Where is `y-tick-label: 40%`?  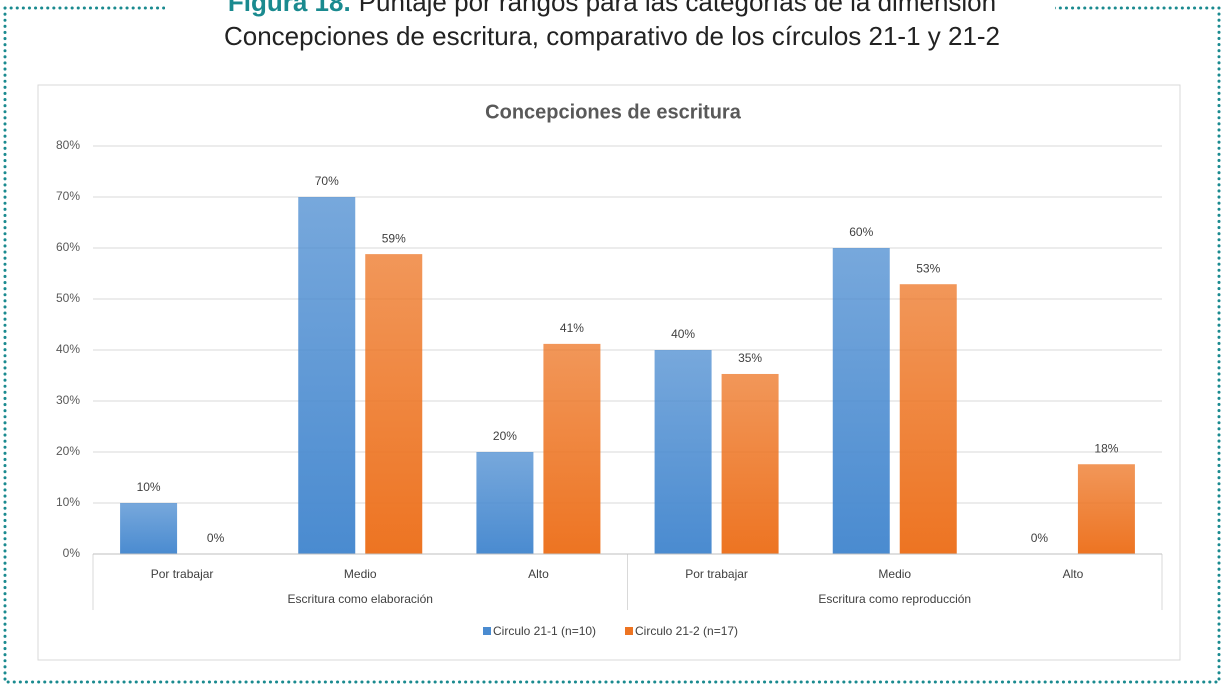
y-tick-label: 40% is located at coordinates (68, 349).